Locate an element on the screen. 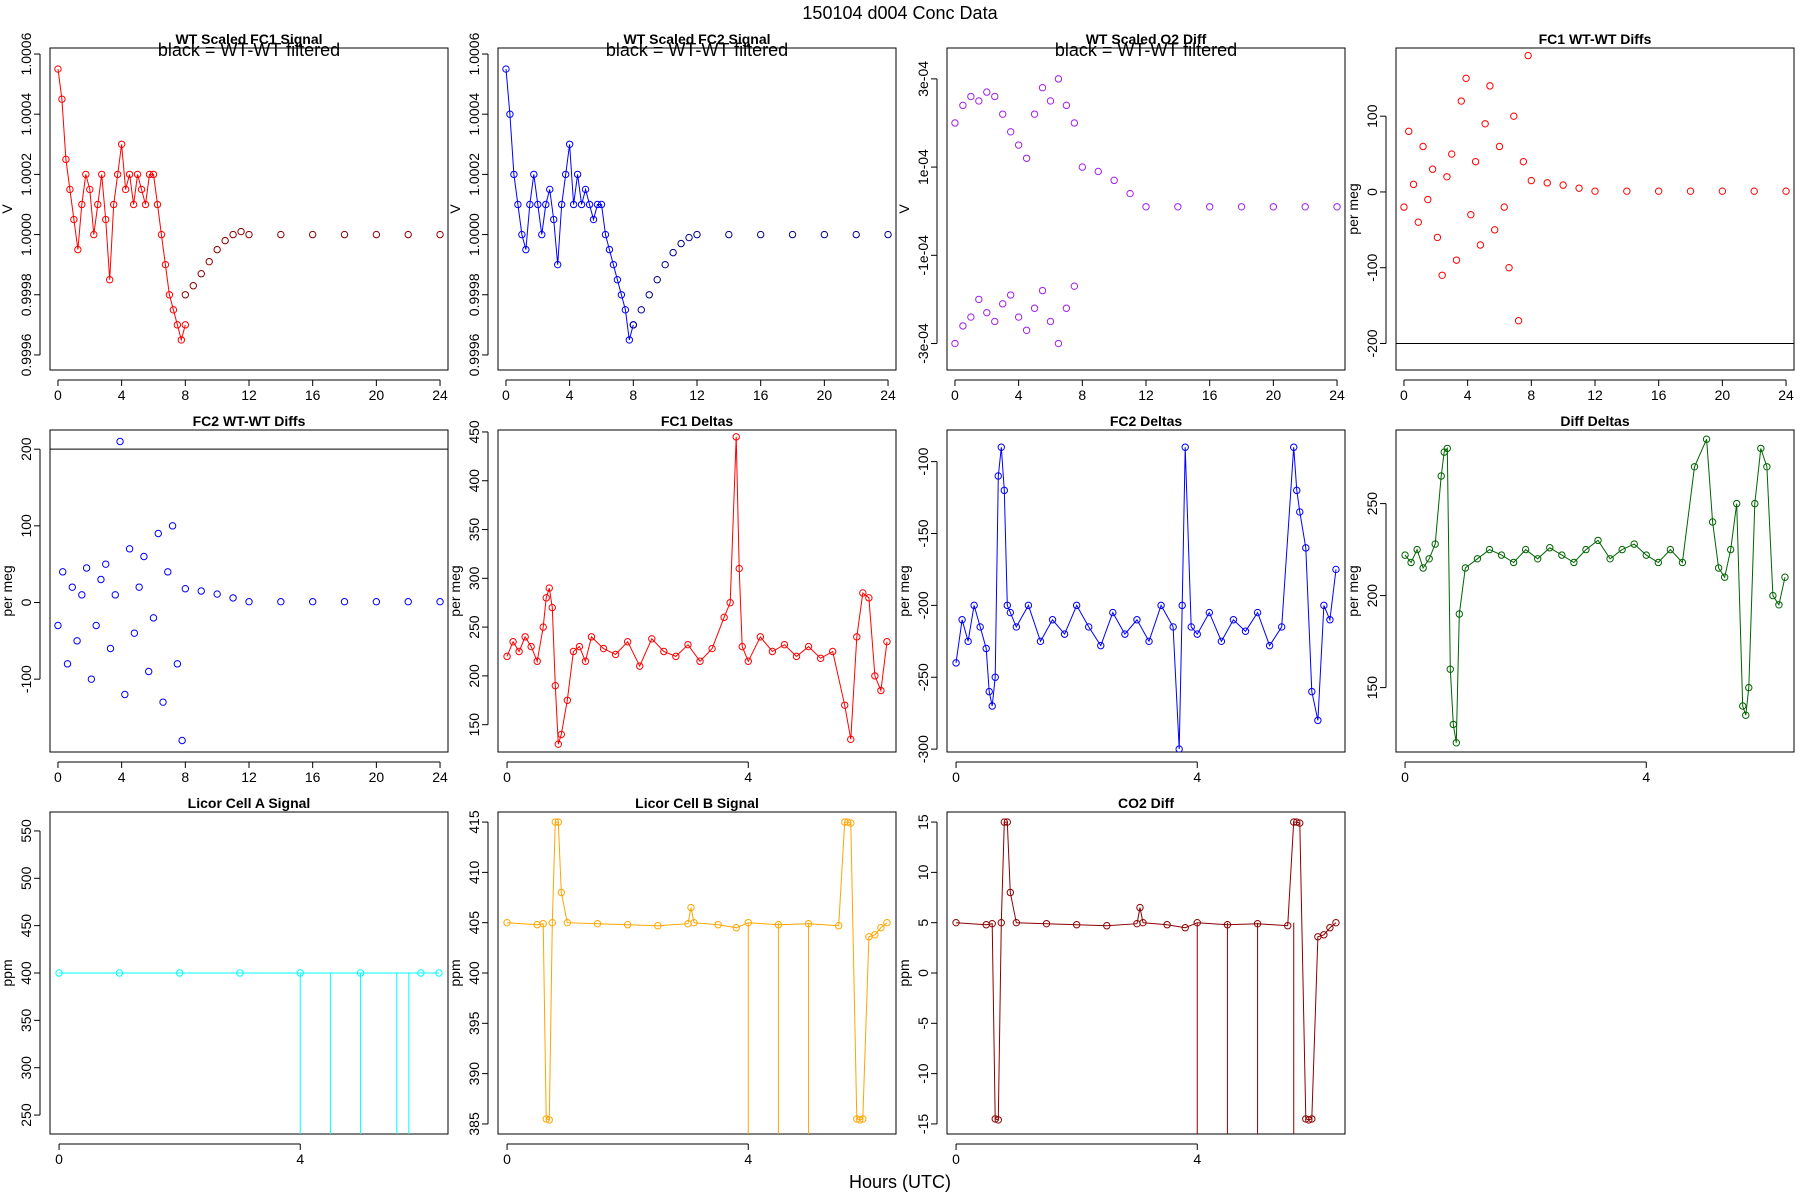 This screenshot has width=1800, height=1200. y-tick-label: 405 is located at coordinates (474, 923).